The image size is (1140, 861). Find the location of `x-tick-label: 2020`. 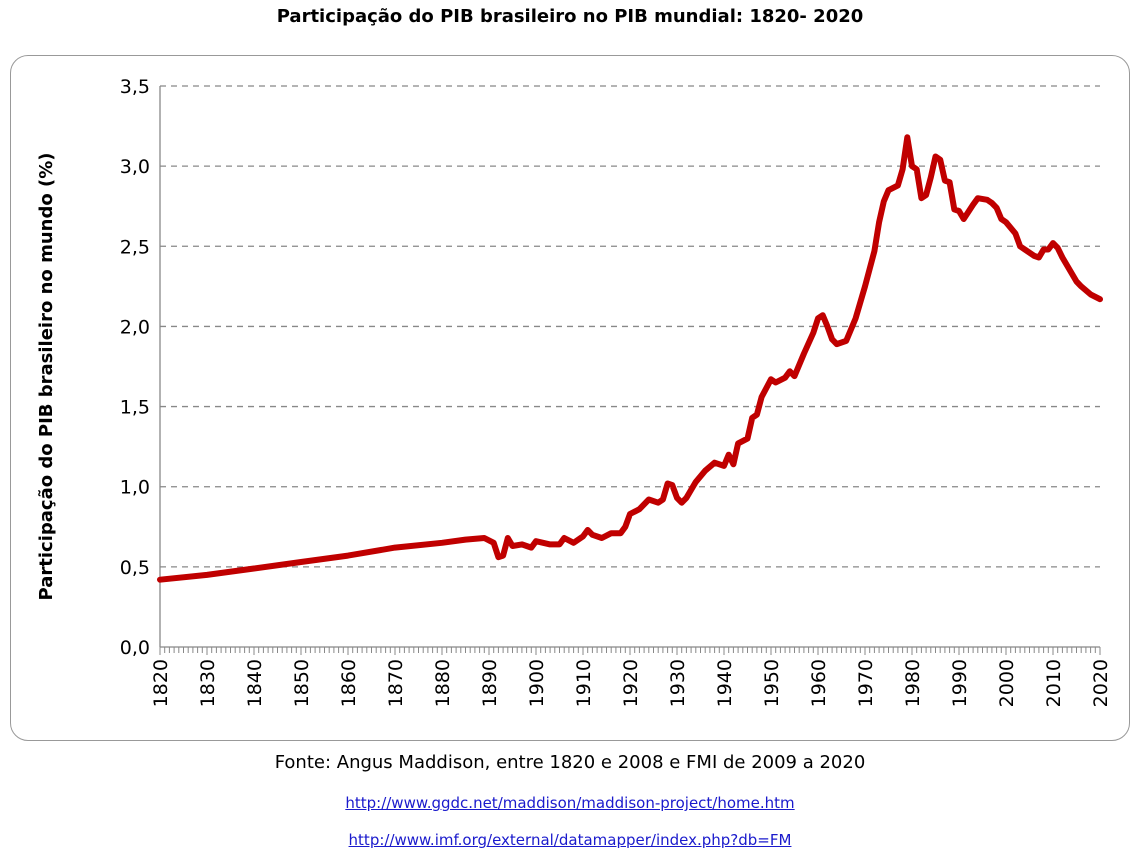

x-tick-label: 2020 is located at coordinates (1101, 683).